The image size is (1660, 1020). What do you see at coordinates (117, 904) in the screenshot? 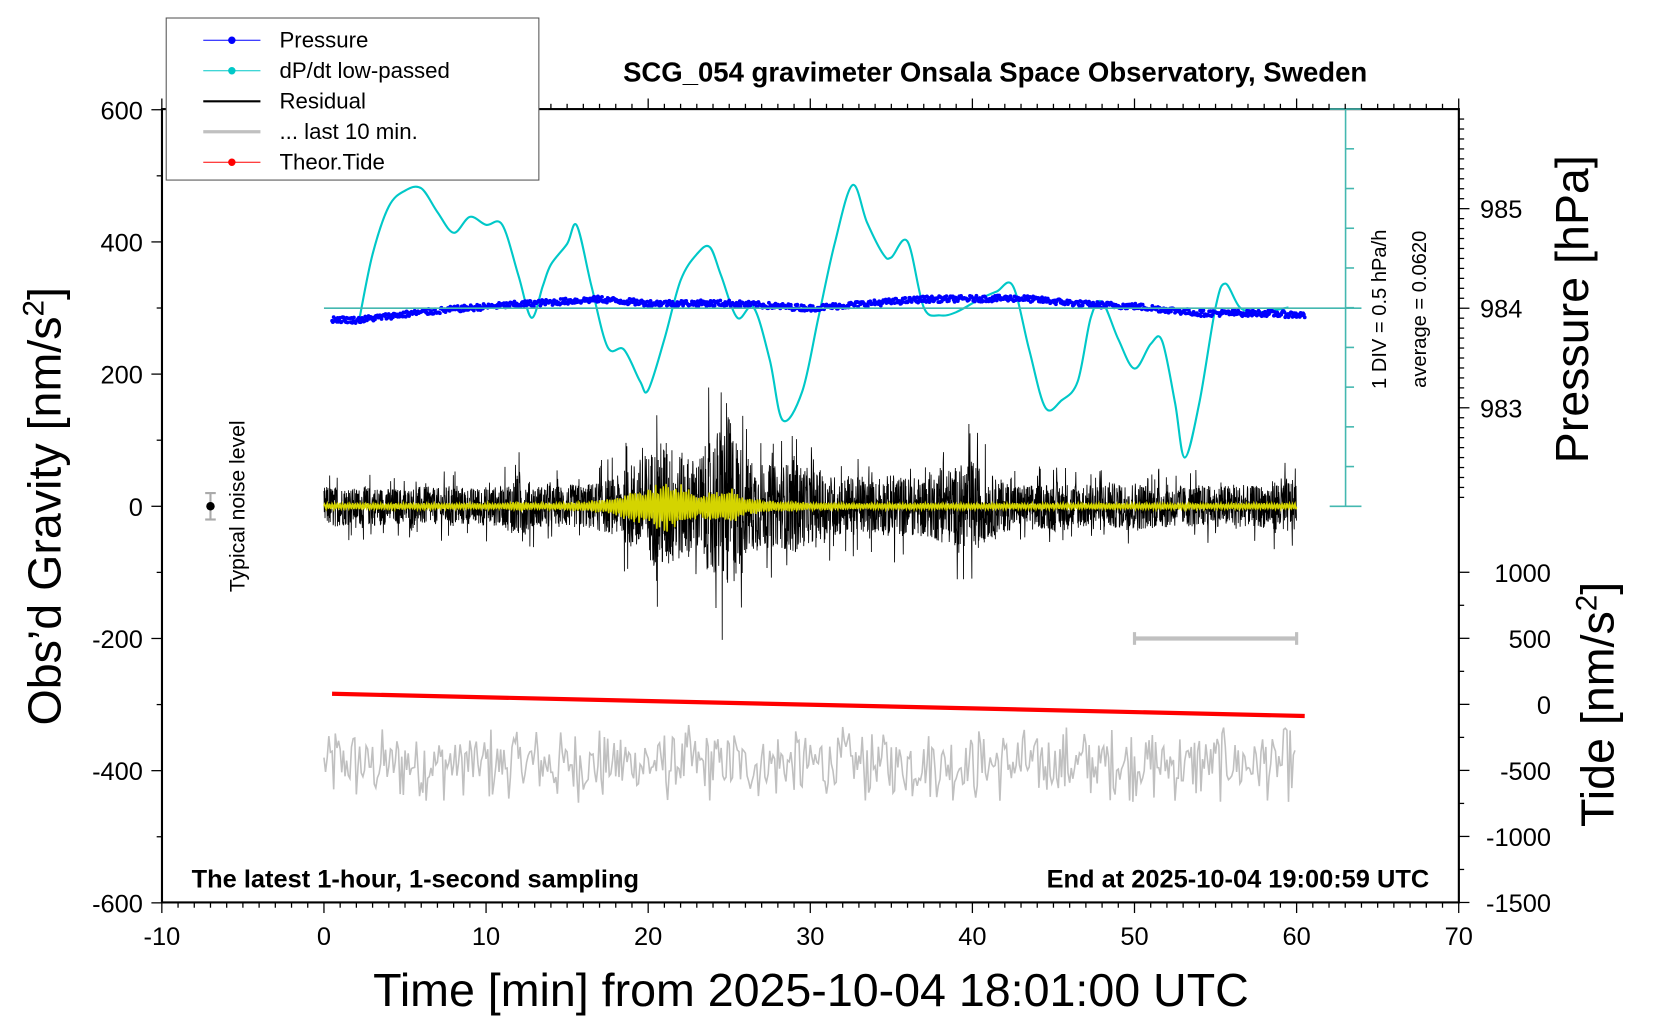
I see `y-tick-label: -600` at bounding box center [117, 904].